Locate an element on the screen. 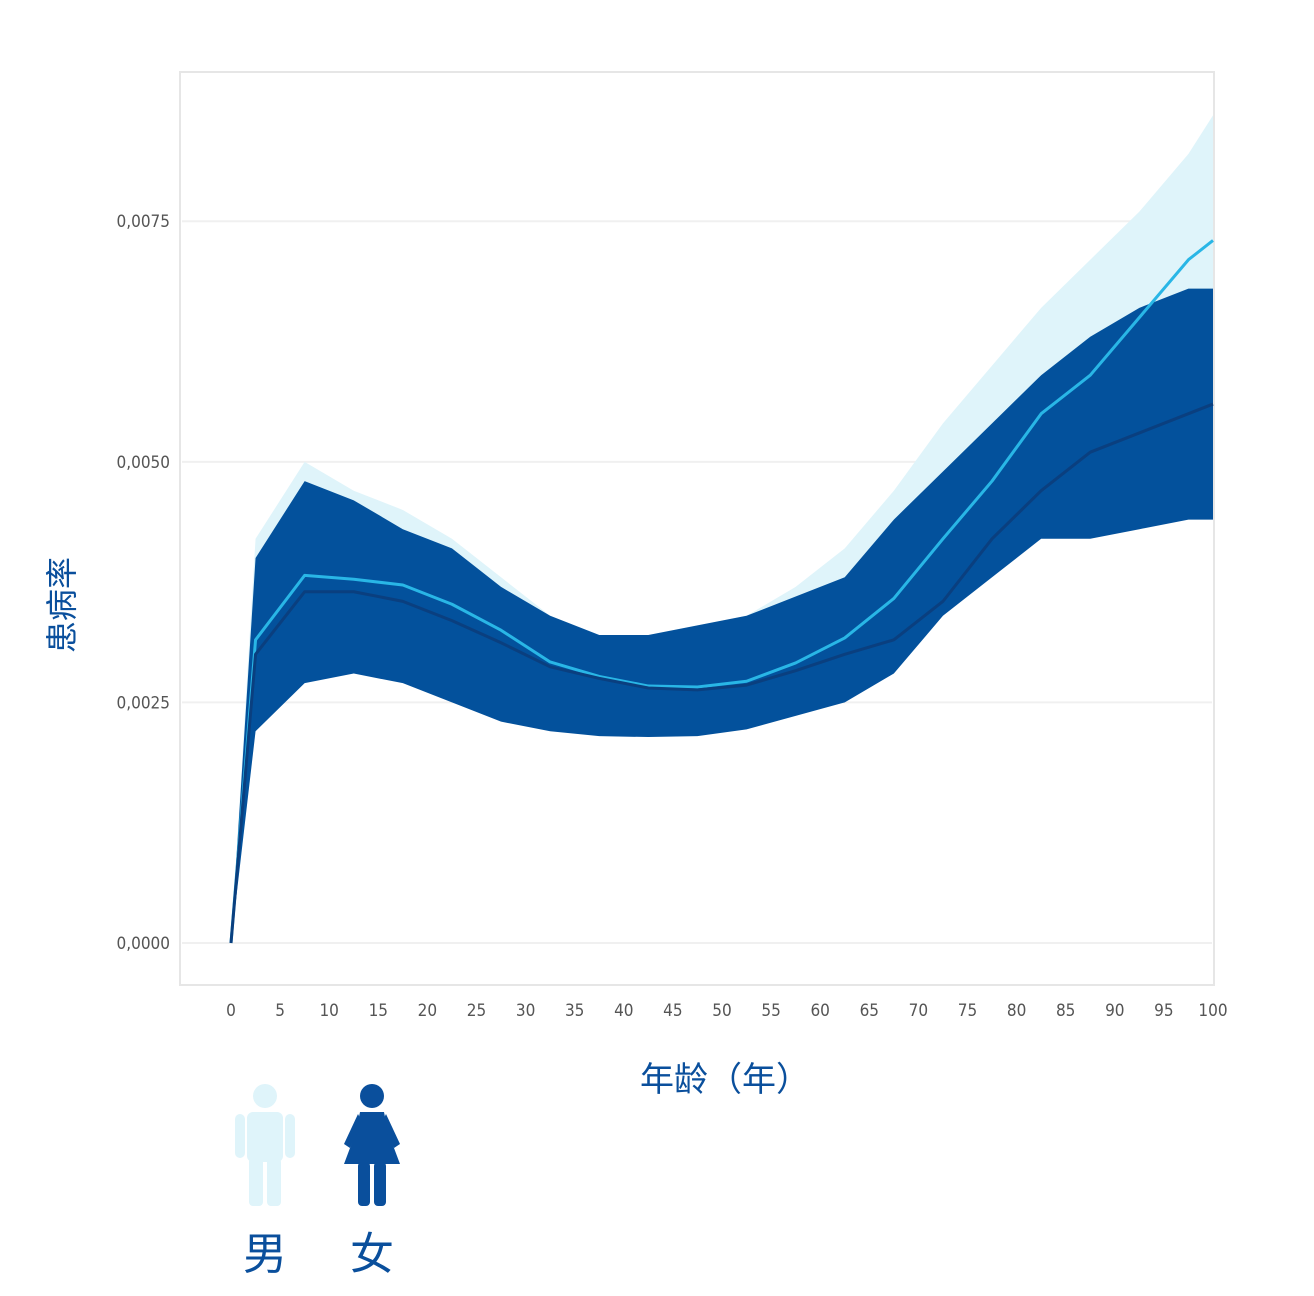 This screenshot has height=1296, width=1314. x-tick-label: 0 is located at coordinates (231, 1011).